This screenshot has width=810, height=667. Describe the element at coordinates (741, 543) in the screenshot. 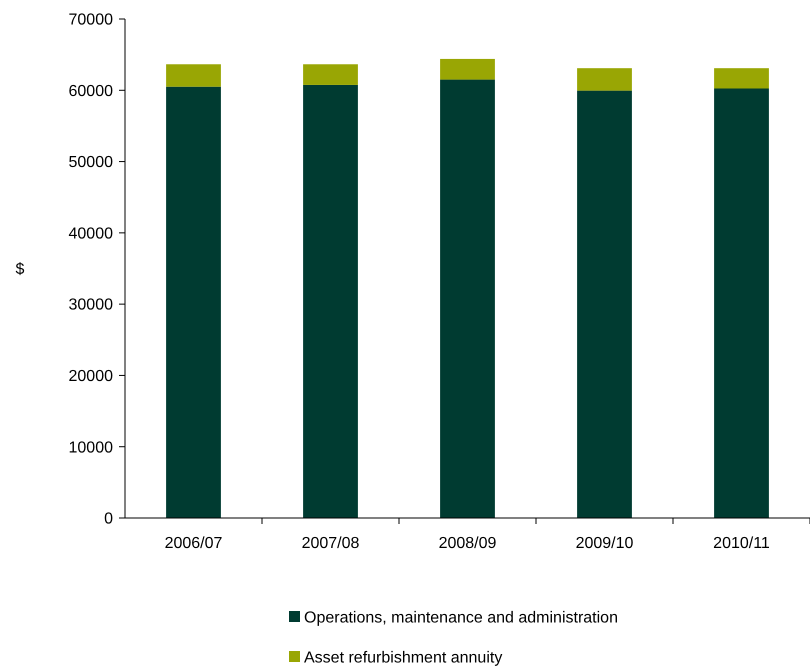

I see `x-tick-label: 2010/11` at that location.